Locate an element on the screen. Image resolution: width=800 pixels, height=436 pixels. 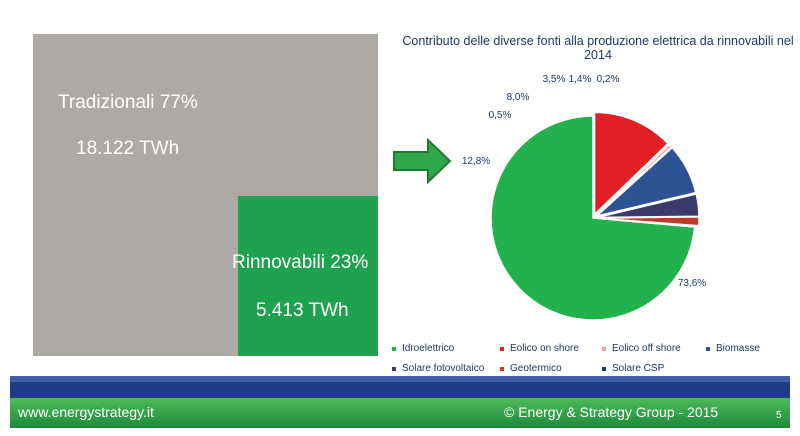
traditional-value: 18.122 TWh is located at coordinates (128, 148).